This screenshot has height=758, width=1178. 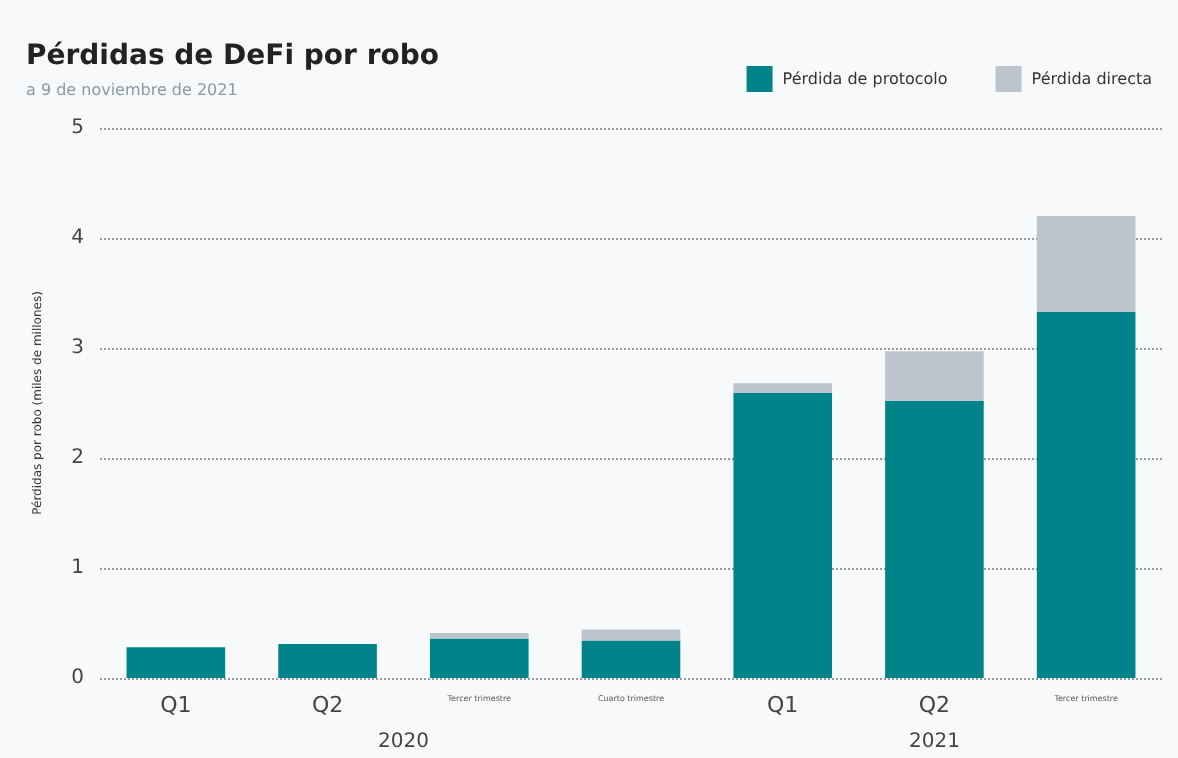 I want to click on text: 2020, so click(x=403, y=742).